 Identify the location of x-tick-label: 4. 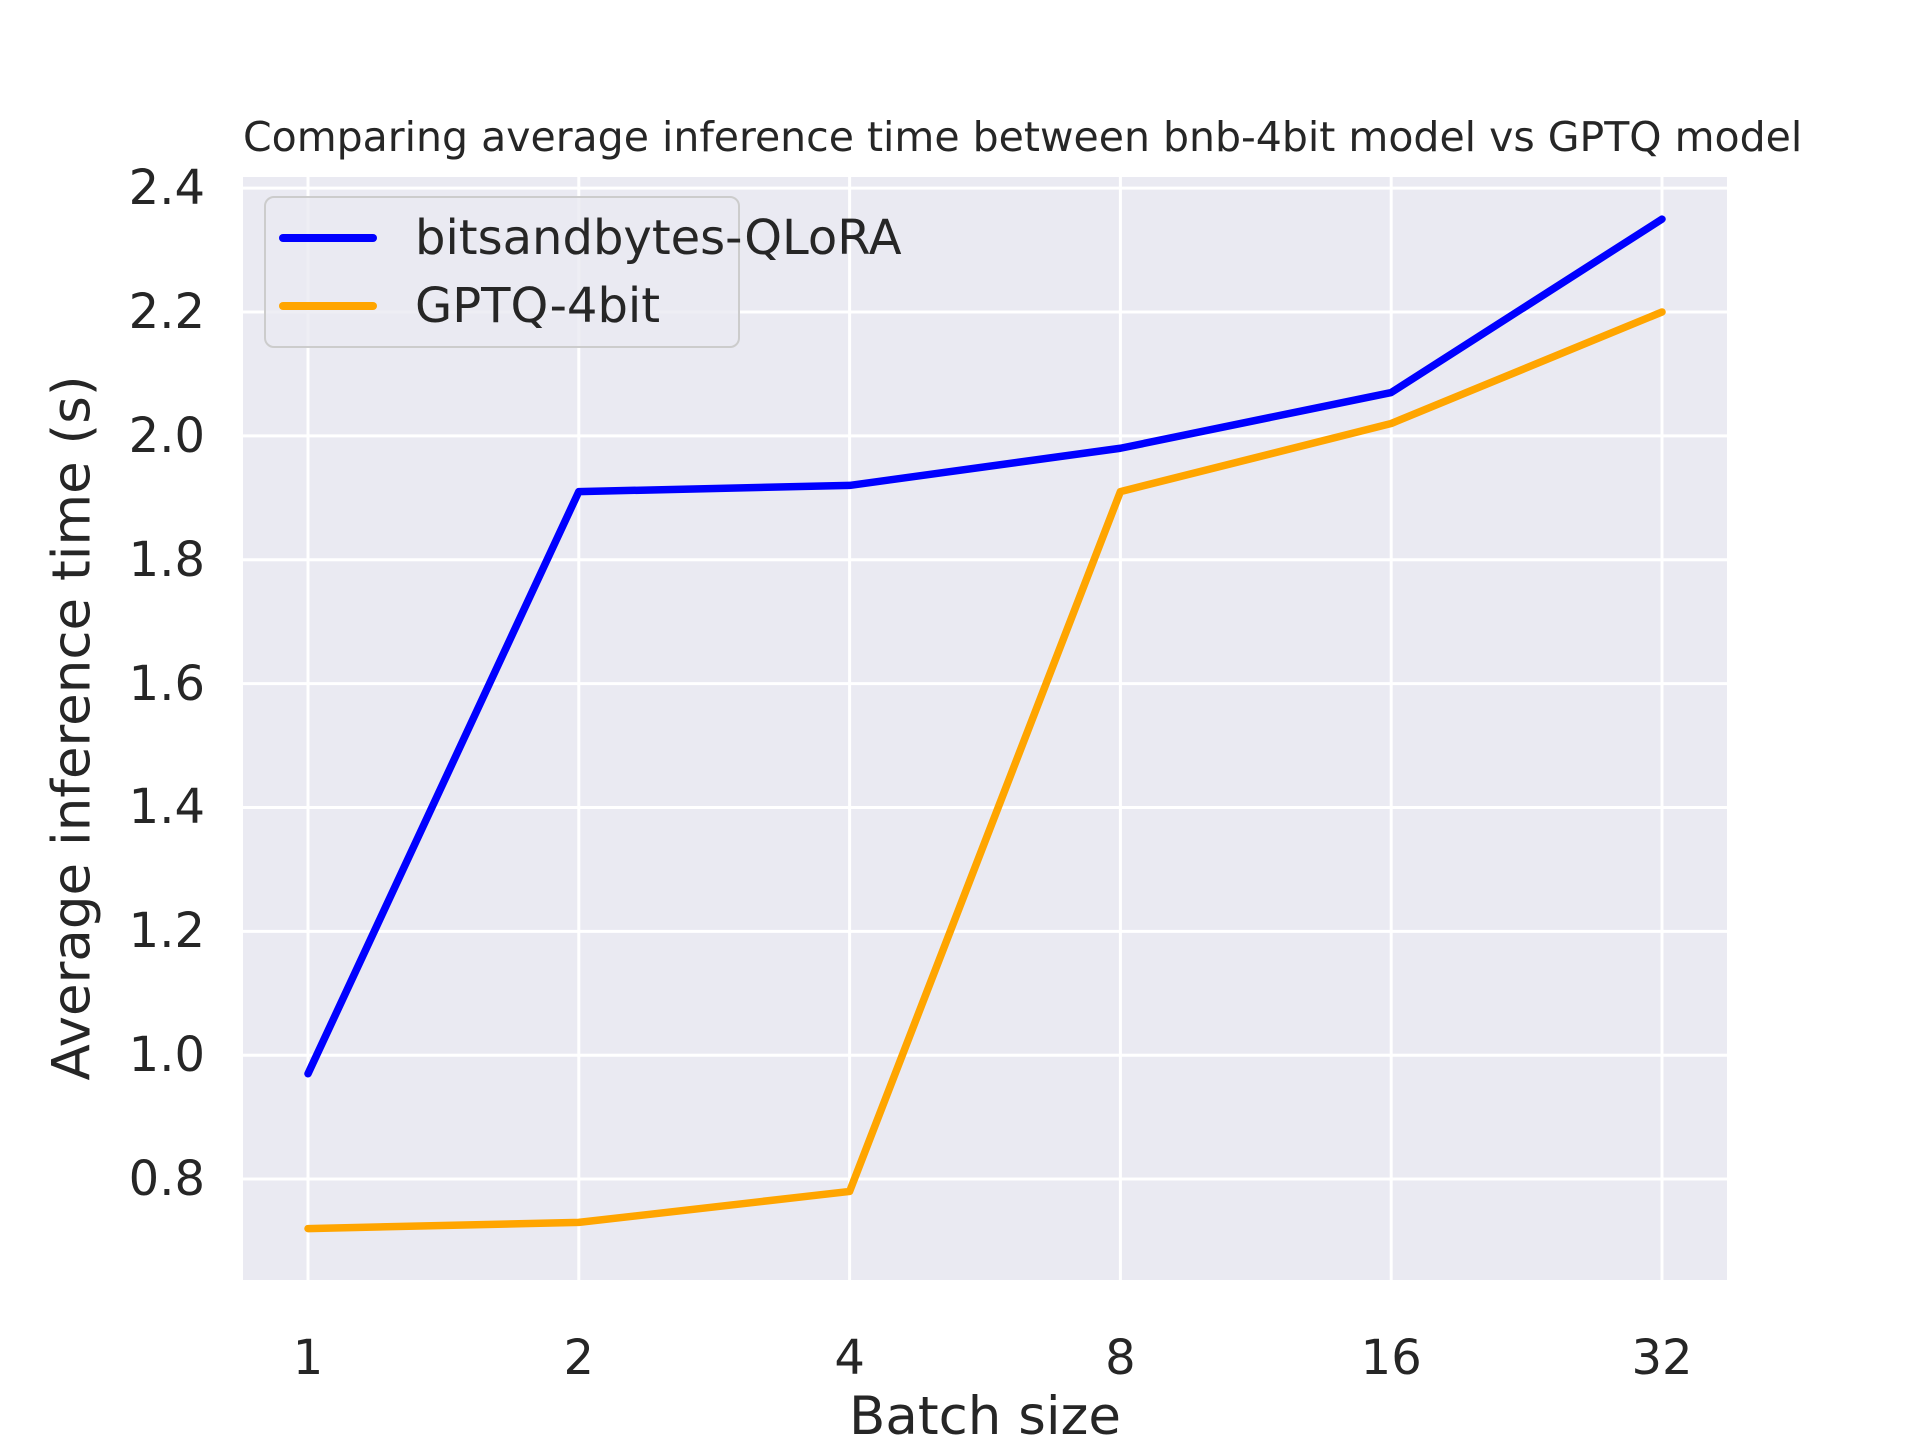
(849, 1358).